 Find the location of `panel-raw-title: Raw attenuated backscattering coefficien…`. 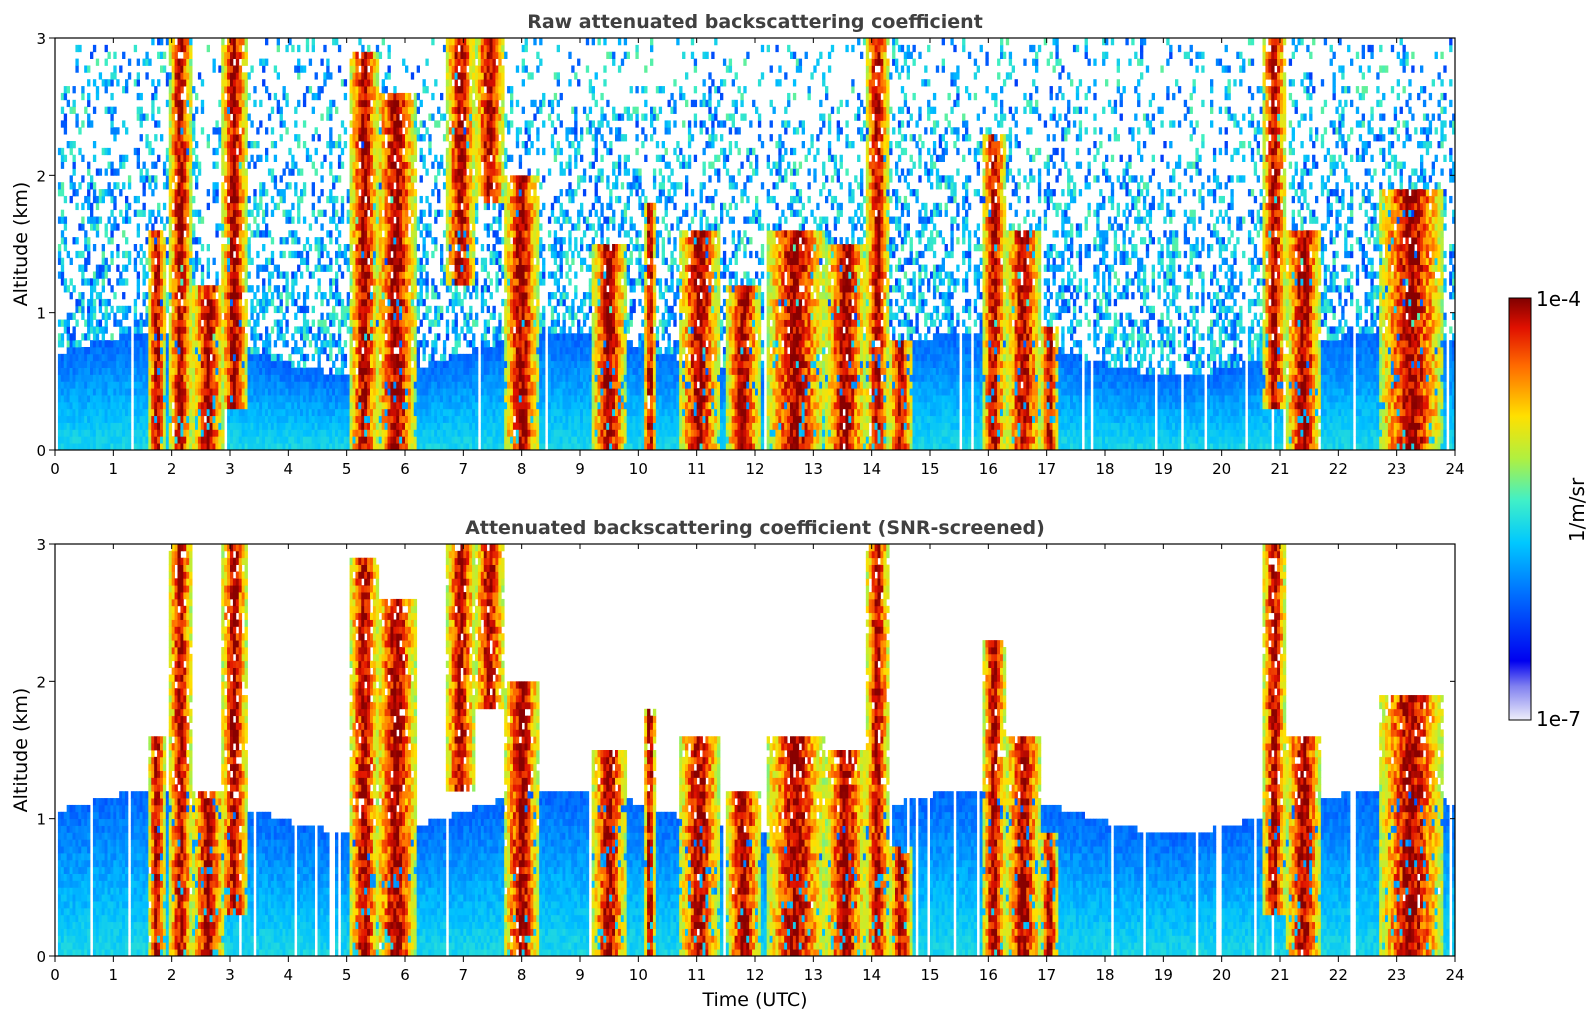

panel-raw-title: Raw attenuated backscattering coefficien… is located at coordinates (755, 22).